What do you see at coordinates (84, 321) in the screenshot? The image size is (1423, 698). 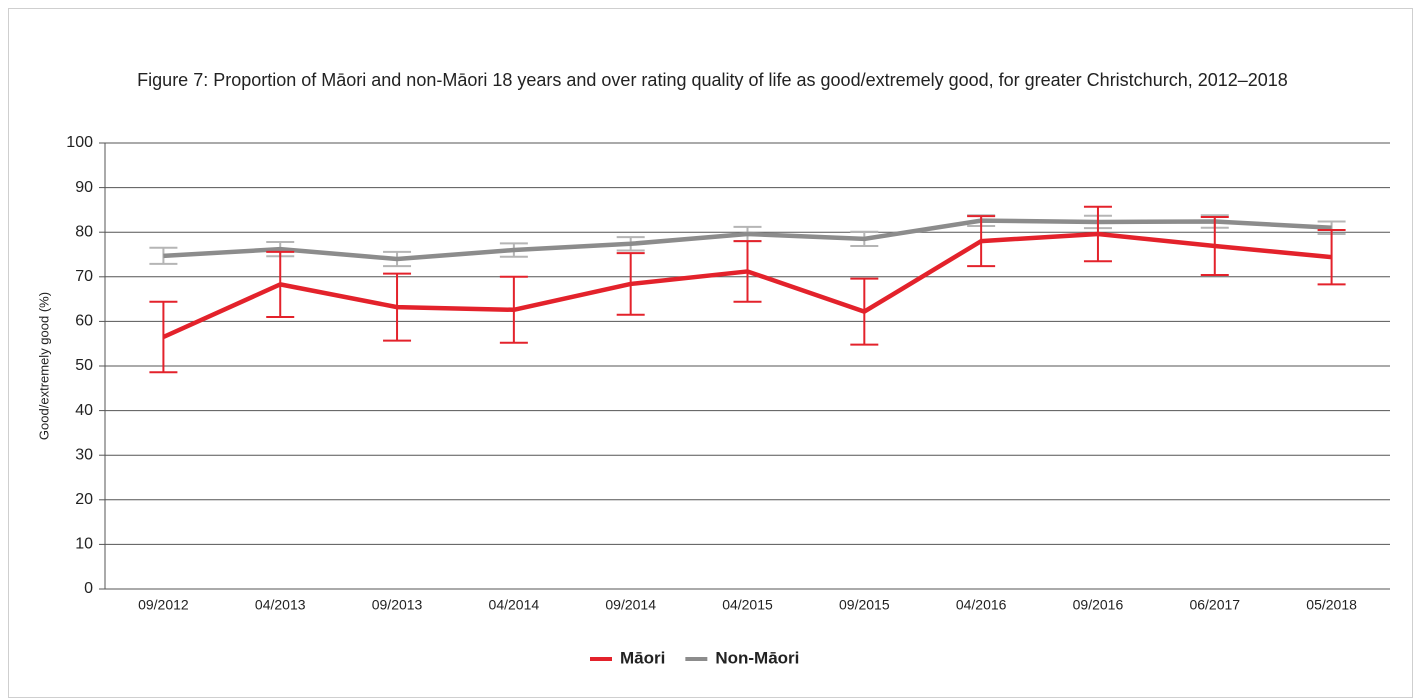 I see `y-tick-label: 60` at bounding box center [84, 321].